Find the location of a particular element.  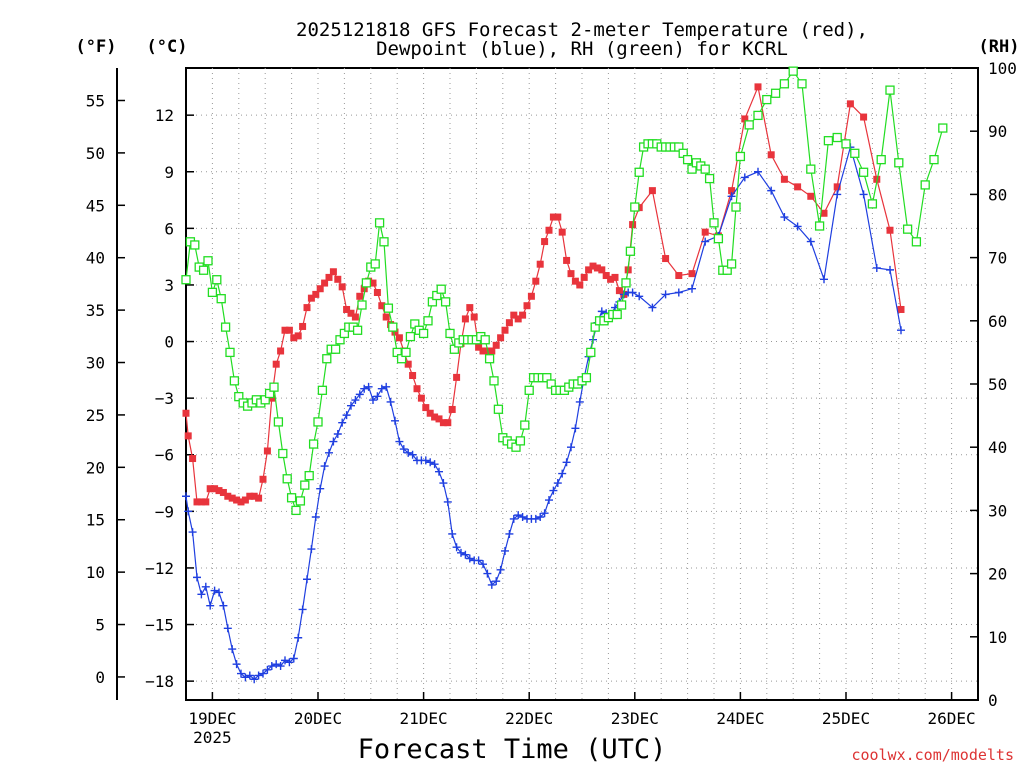

rh-tick-label: 0 is located at coordinates (993, 700).